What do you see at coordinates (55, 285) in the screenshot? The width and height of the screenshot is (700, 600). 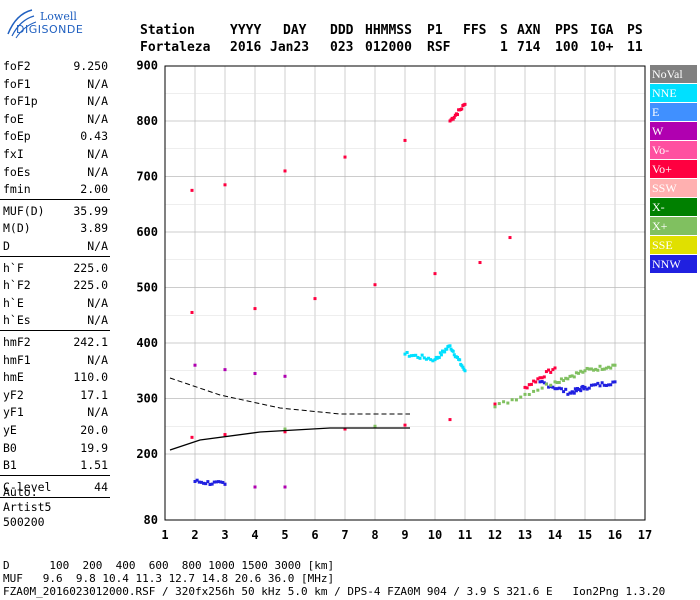 I see `param-row: h`F2 225.0` at bounding box center [55, 285].